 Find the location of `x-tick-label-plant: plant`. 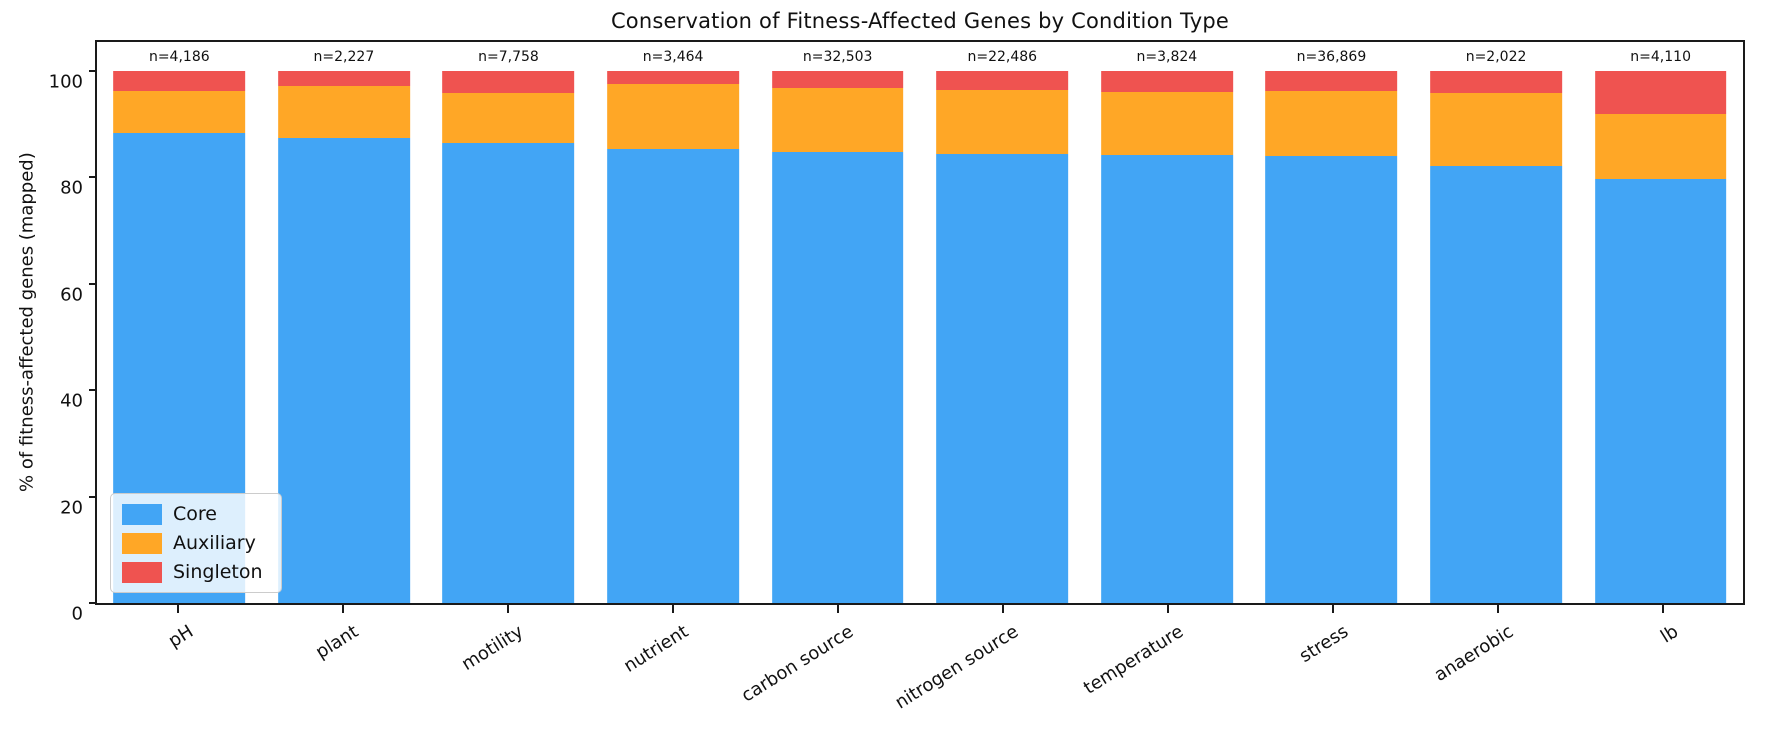

x-tick-label-plant: plant is located at coordinates (336, 642).